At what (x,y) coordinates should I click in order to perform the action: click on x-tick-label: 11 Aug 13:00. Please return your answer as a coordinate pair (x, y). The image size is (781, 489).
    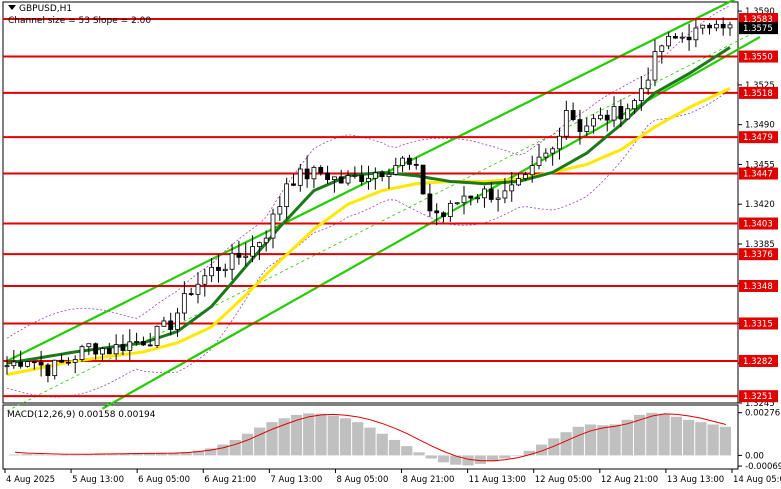
    Looking at the image, I should click on (497, 480).